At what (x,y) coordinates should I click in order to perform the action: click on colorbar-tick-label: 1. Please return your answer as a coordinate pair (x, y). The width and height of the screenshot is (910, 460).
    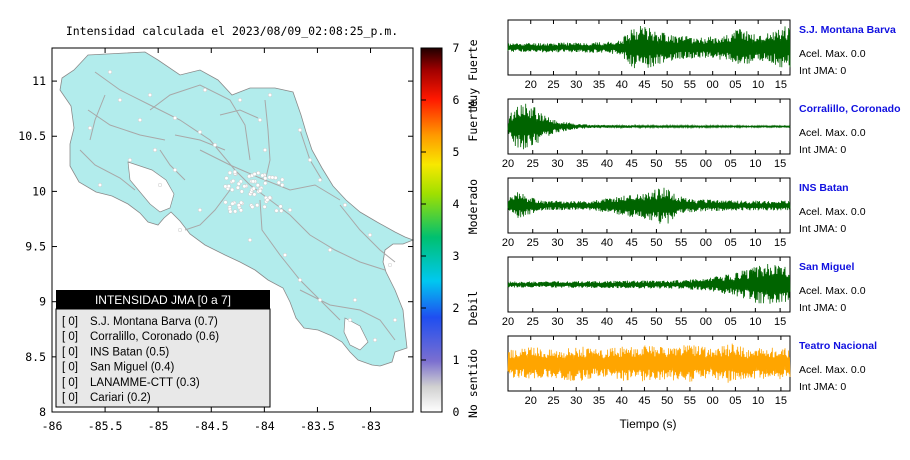
    Looking at the image, I should click on (456, 360).